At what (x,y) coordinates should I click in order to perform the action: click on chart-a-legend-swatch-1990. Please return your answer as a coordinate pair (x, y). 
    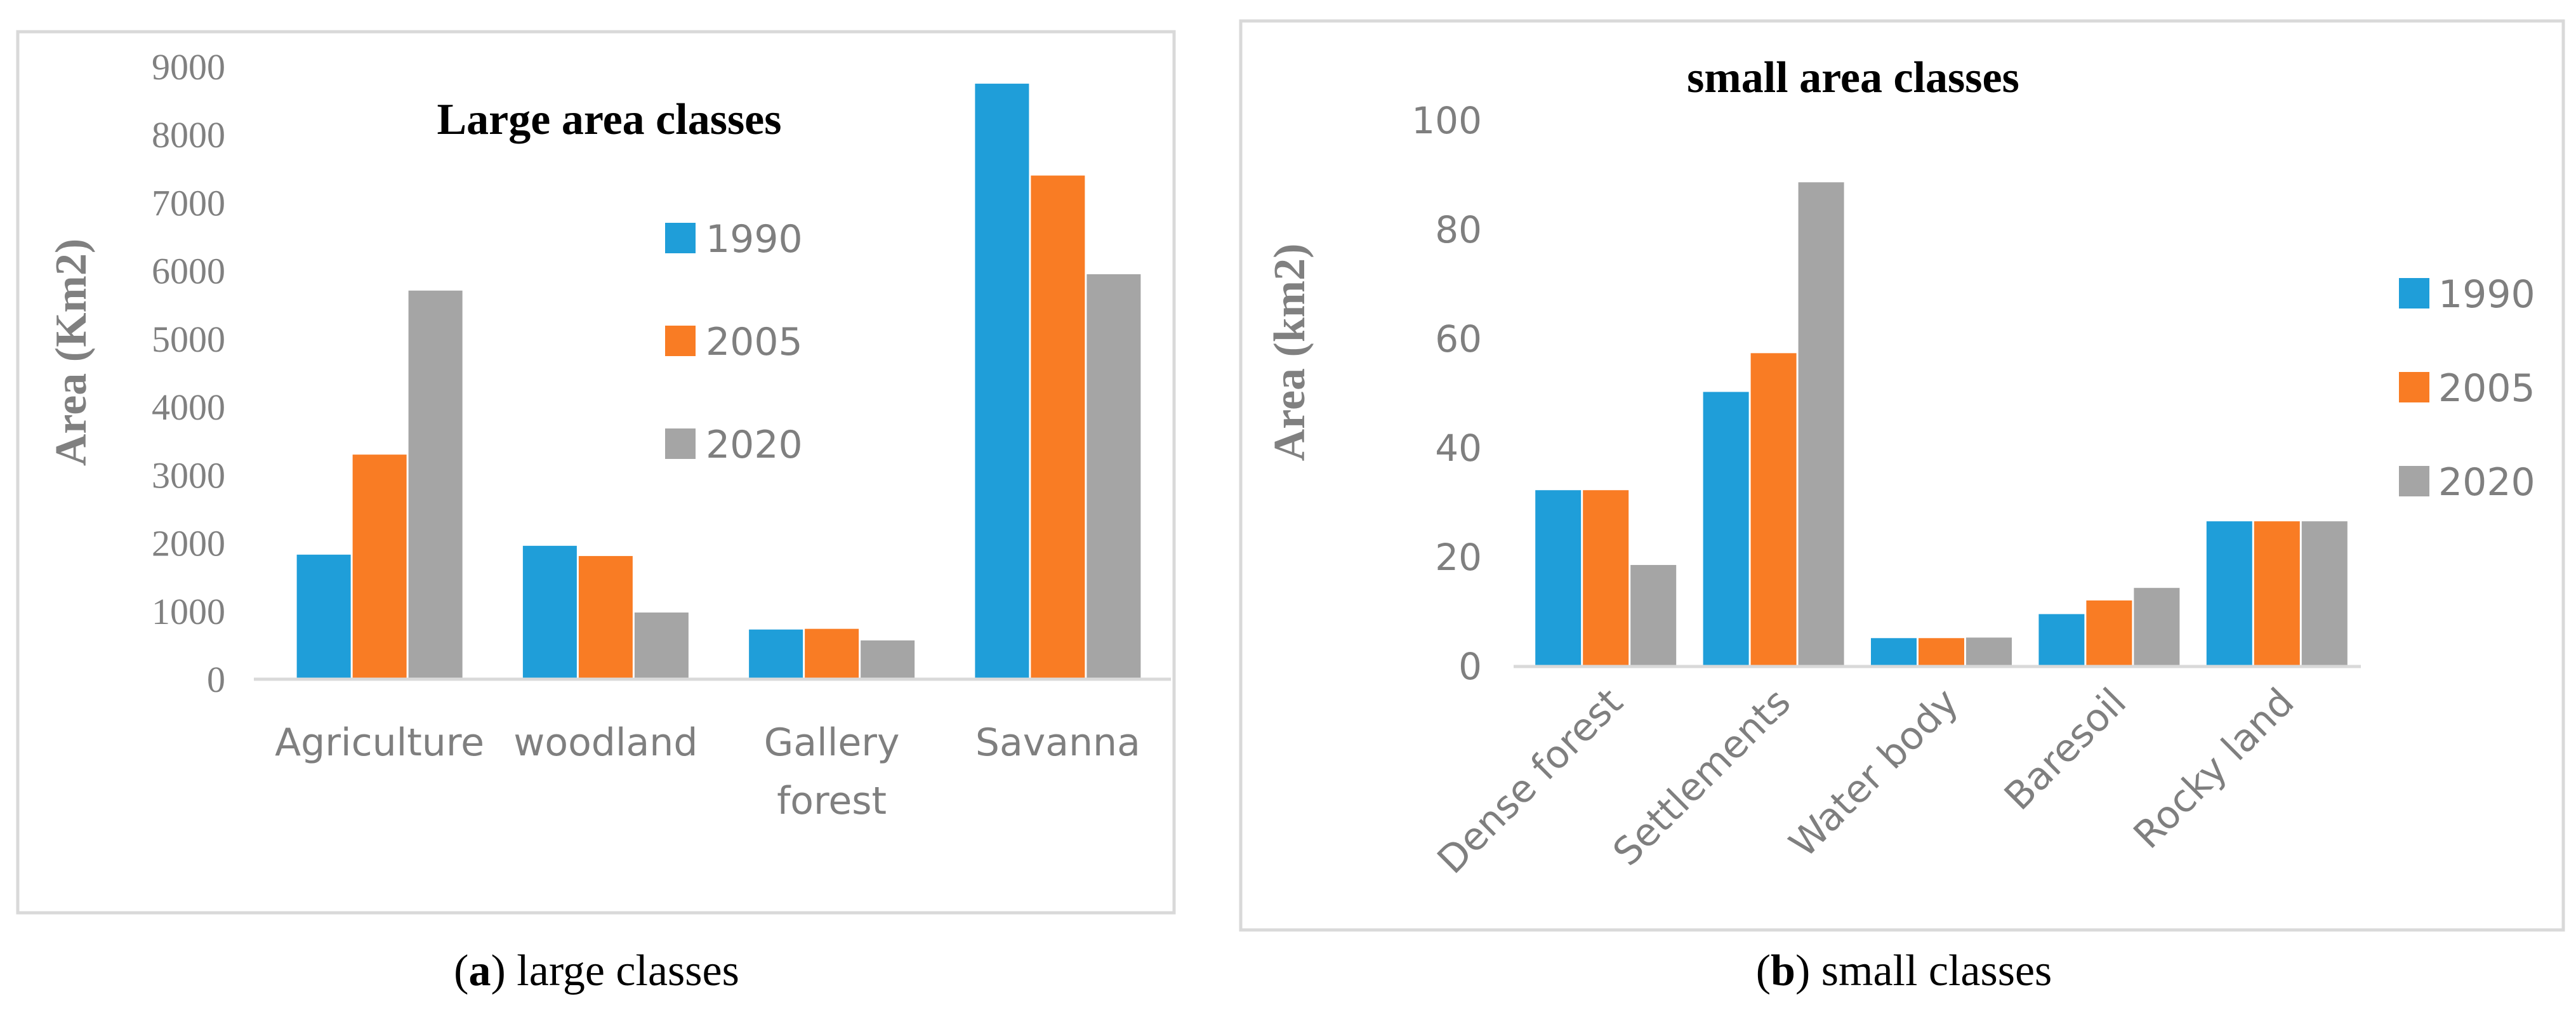
    Looking at the image, I should click on (681, 238).